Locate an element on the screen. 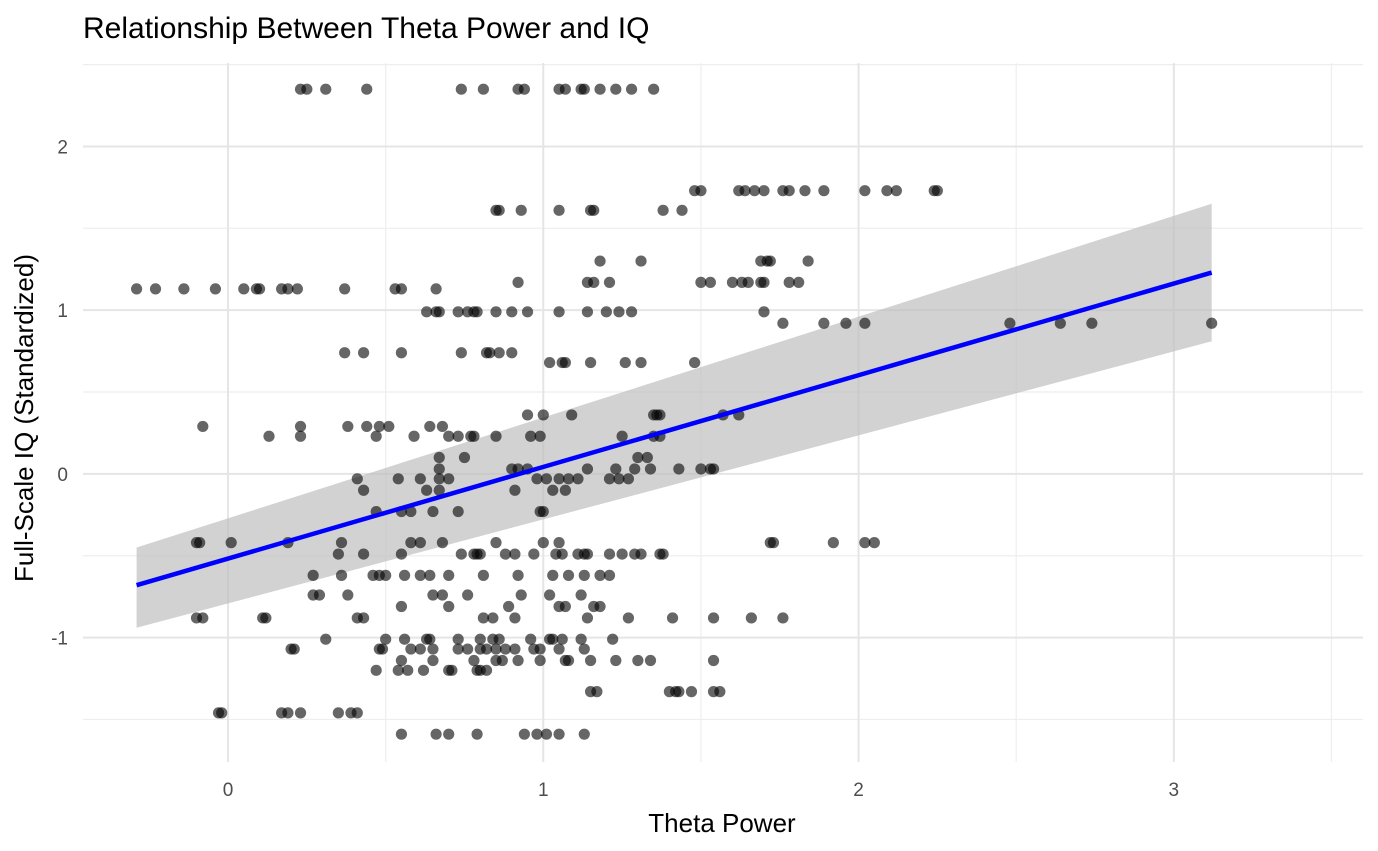  x-axis-tick-labels: 0 1 2 3 is located at coordinates (701, 790).